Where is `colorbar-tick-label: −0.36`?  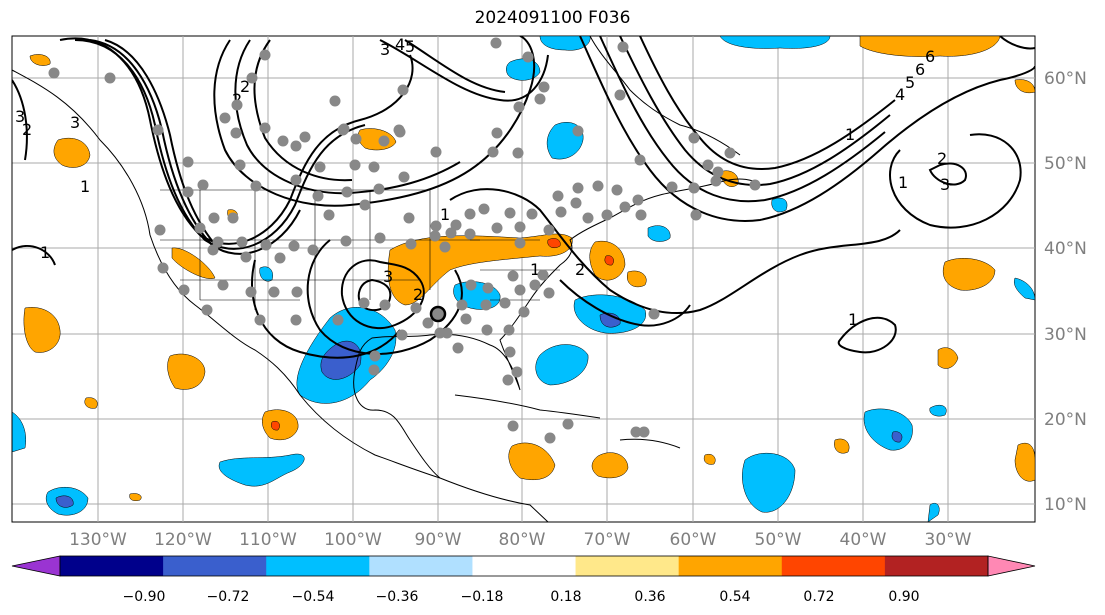 colorbar-tick-label: −0.36 is located at coordinates (397, 597).